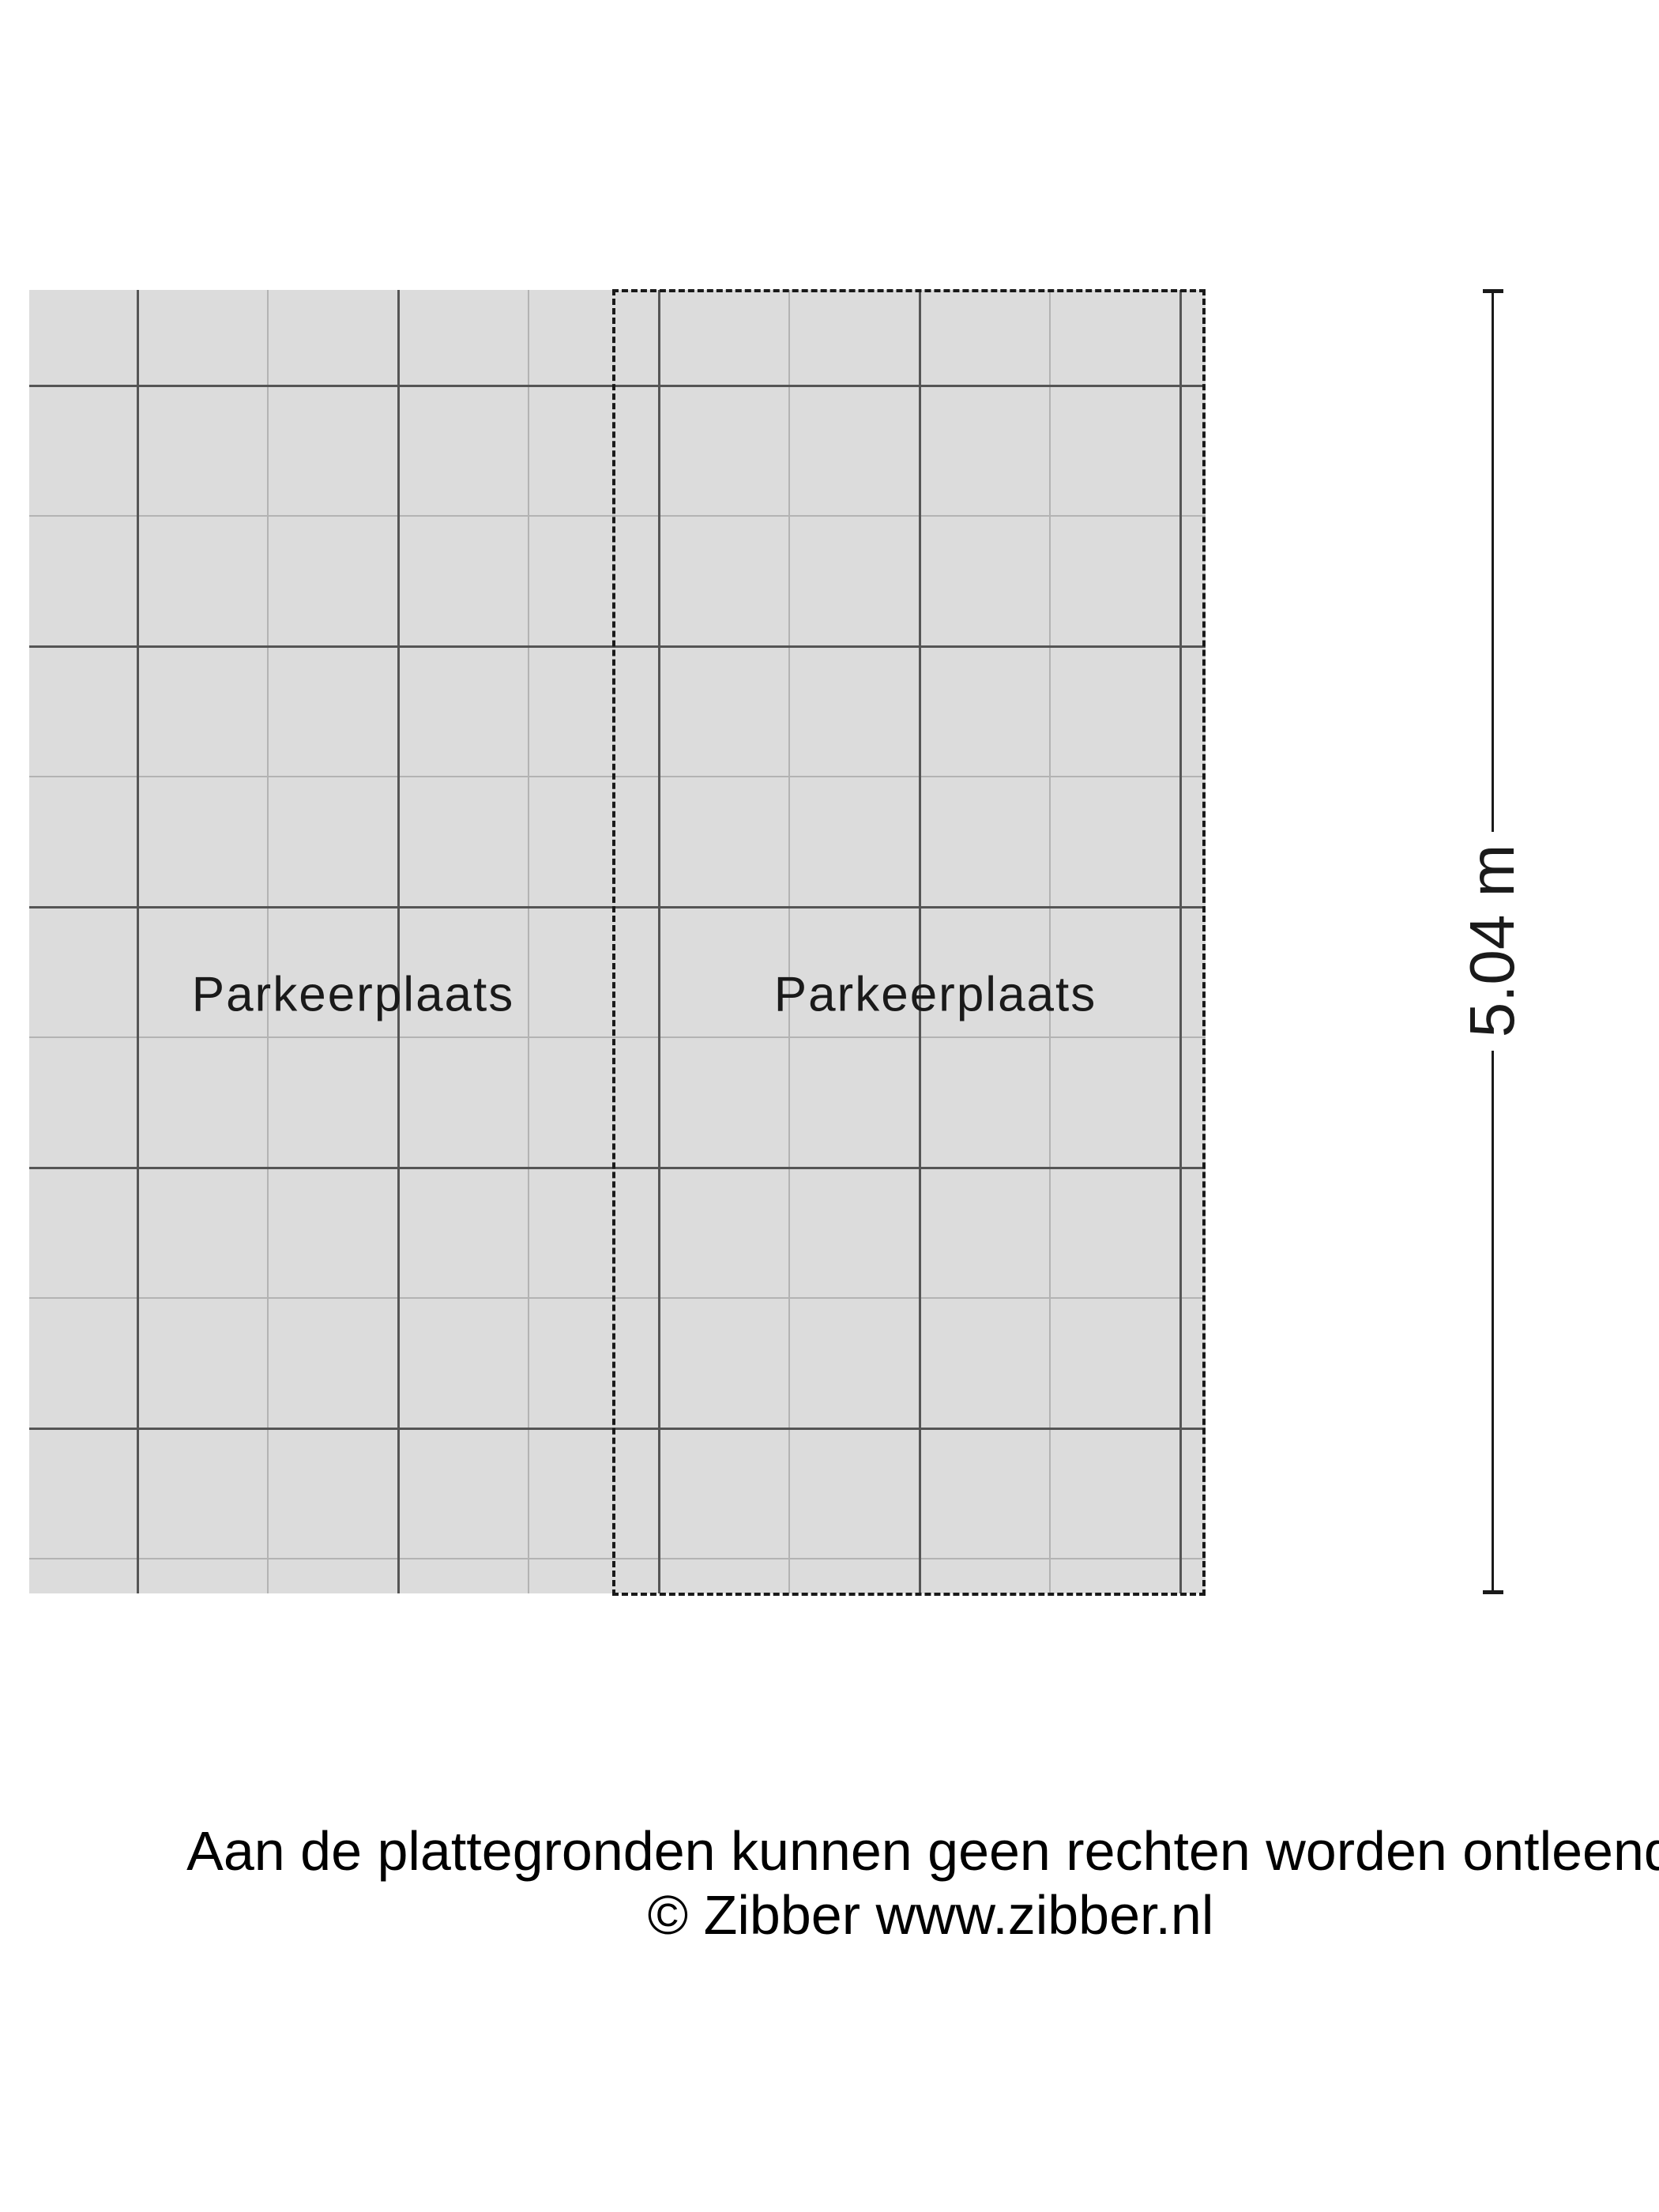  What do you see at coordinates (1493, 1323) in the screenshot?
I see `dimension-line-lower-segment` at bounding box center [1493, 1323].